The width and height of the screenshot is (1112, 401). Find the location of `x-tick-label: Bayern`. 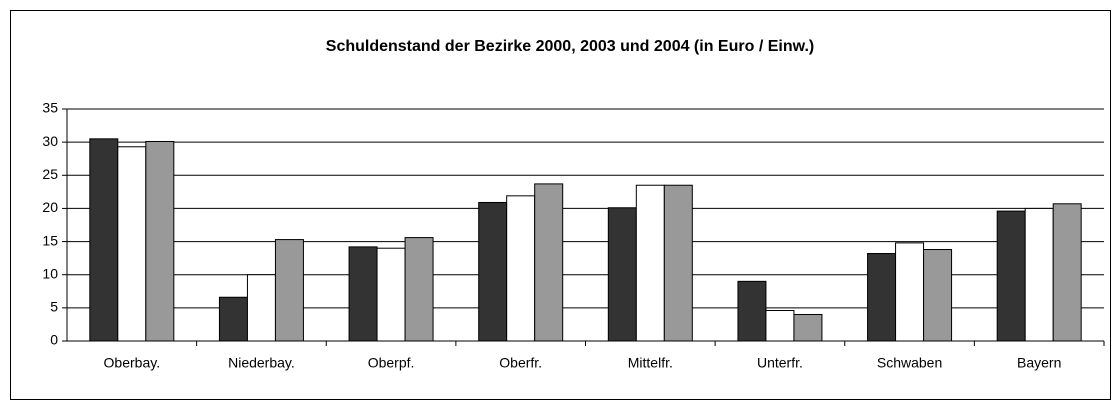

x-tick-label: Bayern is located at coordinates (1039, 363).